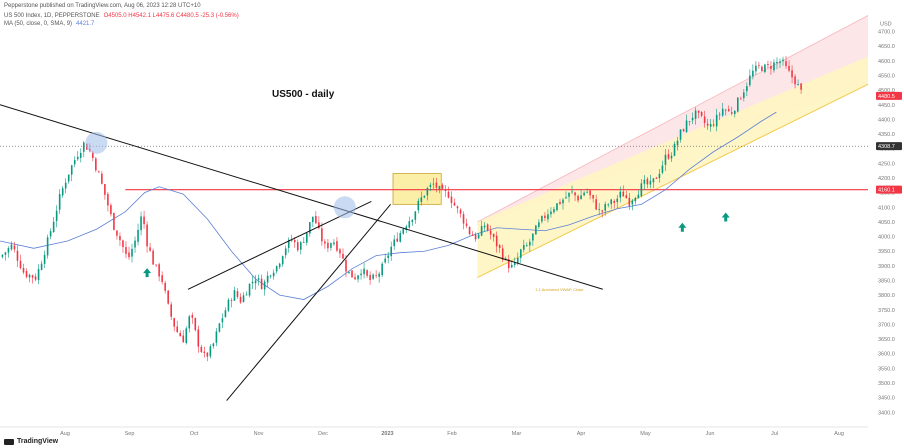 This screenshot has height=448, width=904. Describe the element at coordinates (303, 94) in the screenshot. I see `chart-title: US500 - daily` at that location.